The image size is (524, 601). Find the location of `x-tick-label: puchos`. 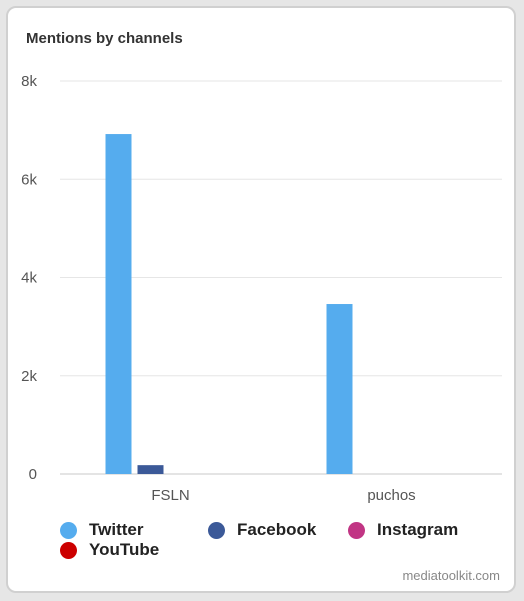

x-tick-label: puchos is located at coordinates (391, 495).